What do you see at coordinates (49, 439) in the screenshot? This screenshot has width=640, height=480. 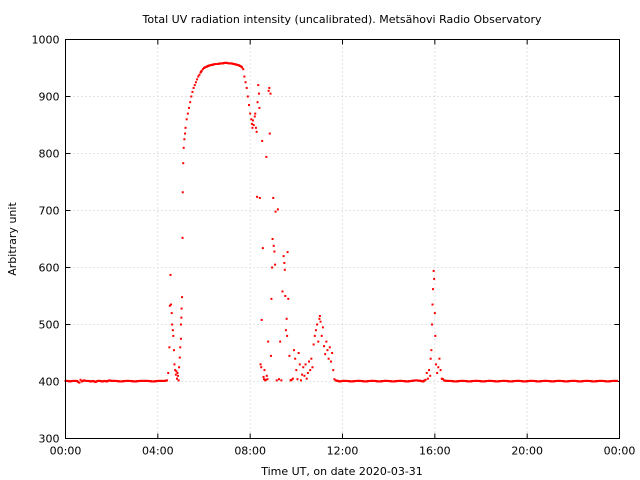 I see `y-tick-label: 300` at bounding box center [49, 439].